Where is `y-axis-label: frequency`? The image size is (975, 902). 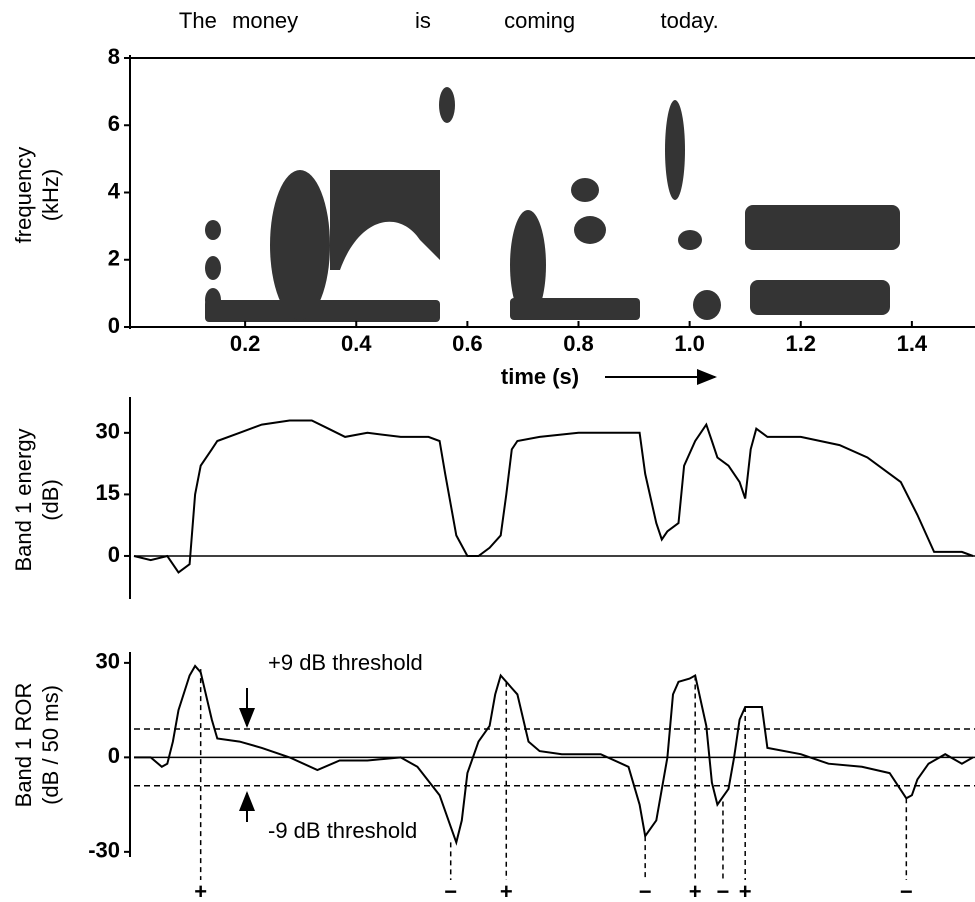 y-axis-label: frequency is located at coordinates (23, 195).